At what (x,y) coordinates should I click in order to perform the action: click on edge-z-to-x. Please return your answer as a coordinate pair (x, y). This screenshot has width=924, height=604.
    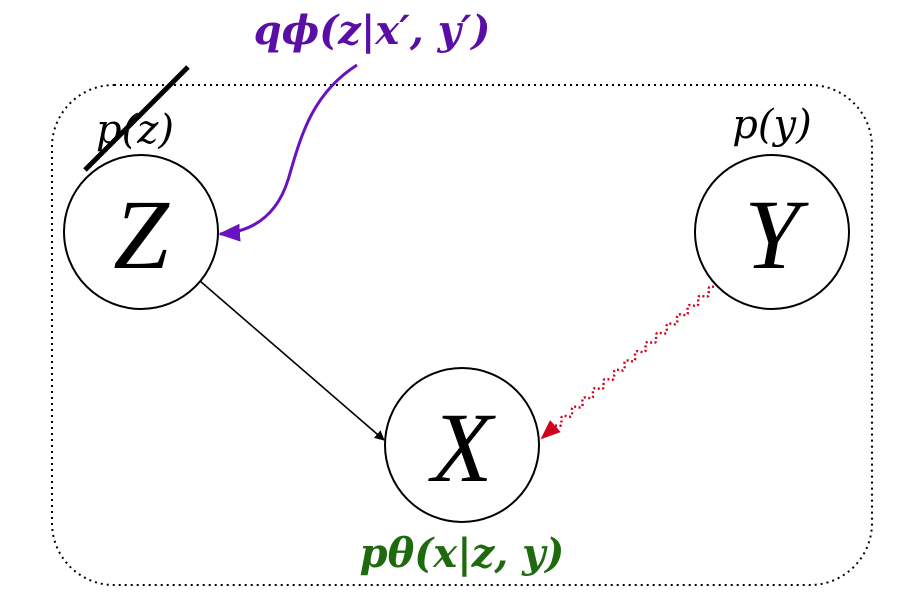
    Looking at the image, I should click on (292, 360).